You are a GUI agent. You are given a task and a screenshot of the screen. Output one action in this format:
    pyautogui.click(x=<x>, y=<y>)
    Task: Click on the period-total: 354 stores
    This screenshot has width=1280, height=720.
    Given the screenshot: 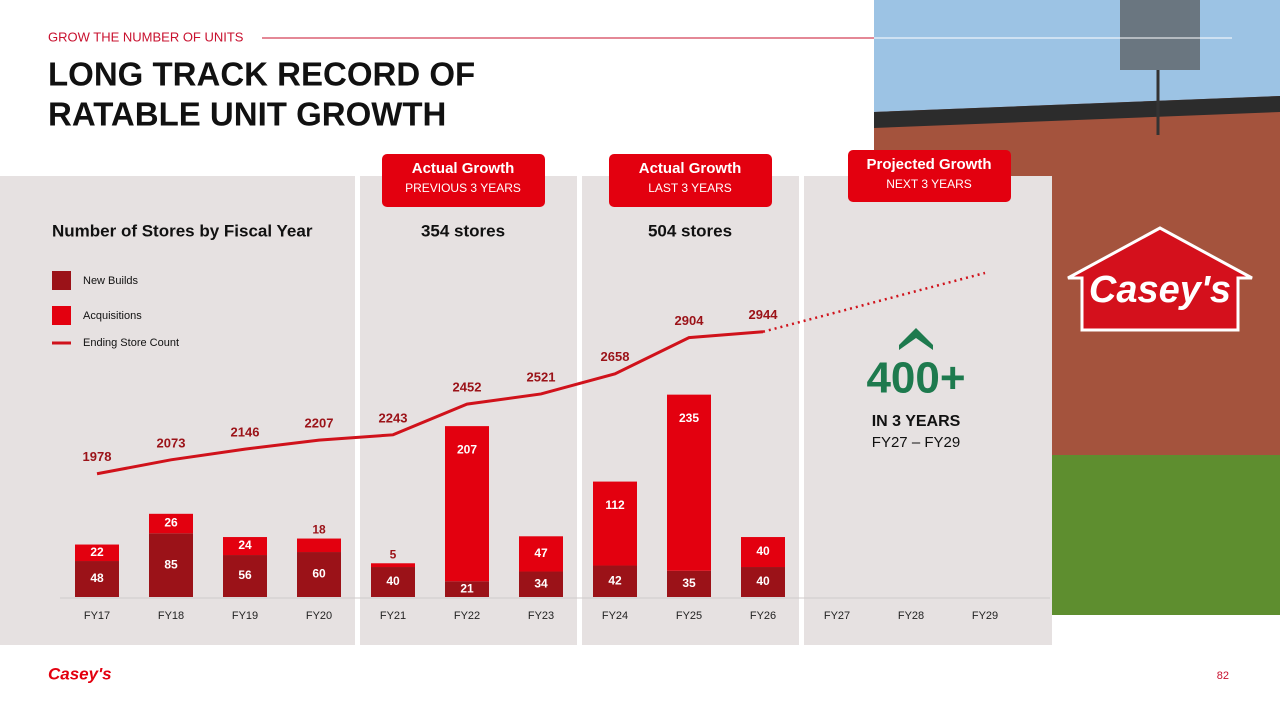 What is the action you would take?
    pyautogui.click(x=463, y=230)
    